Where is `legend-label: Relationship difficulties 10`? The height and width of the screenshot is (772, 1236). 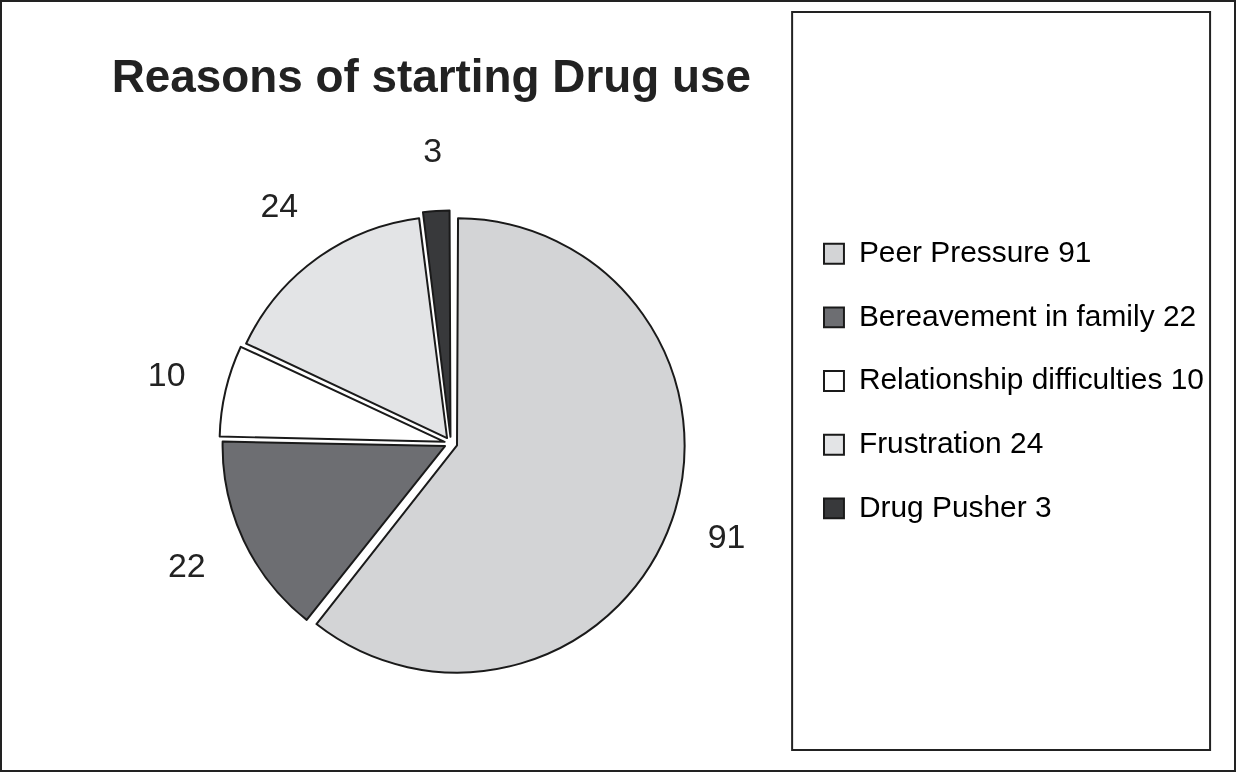 legend-label: Relationship difficulties 10 is located at coordinates (1031, 379).